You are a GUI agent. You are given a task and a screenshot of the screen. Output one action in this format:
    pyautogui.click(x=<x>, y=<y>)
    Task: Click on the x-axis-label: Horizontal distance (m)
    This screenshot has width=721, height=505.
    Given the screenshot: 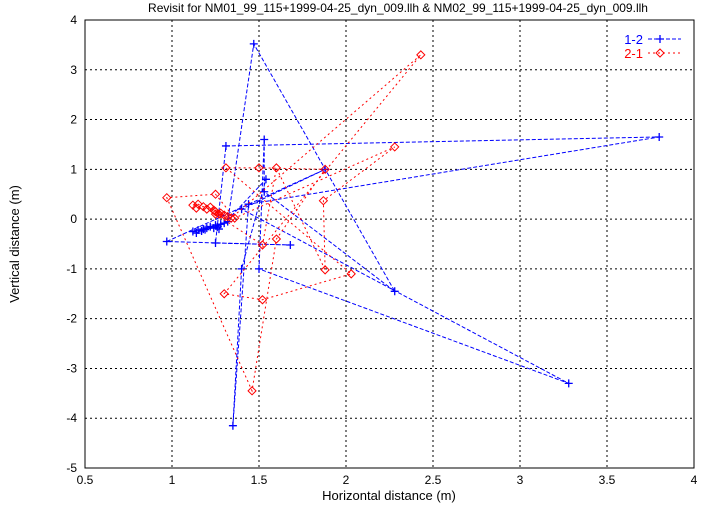 What is the action you would take?
    pyautogui.click(x=389, y=495)
    